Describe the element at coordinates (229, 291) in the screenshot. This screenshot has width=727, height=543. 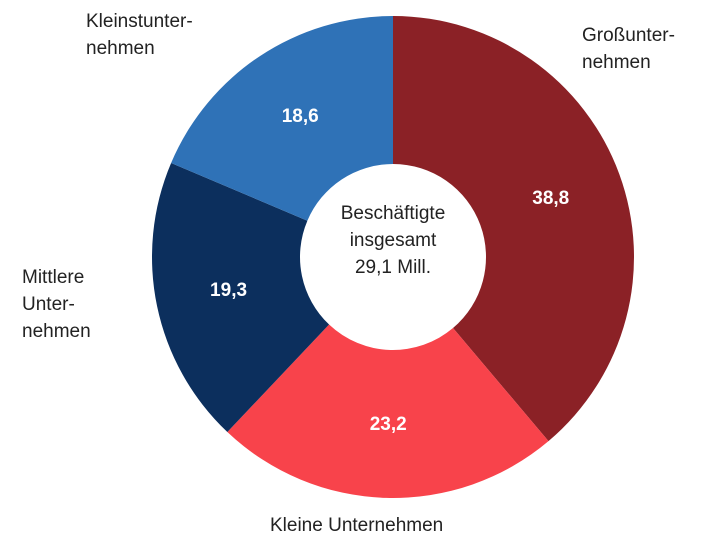
I see `value-label: 19,3` at that location.